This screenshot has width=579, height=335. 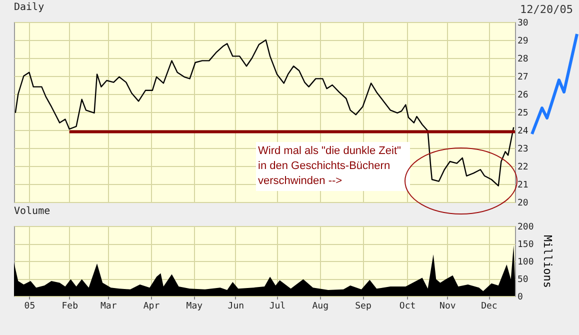 I want to click on x-tick-label: Dec, so click(x=489, y=307).